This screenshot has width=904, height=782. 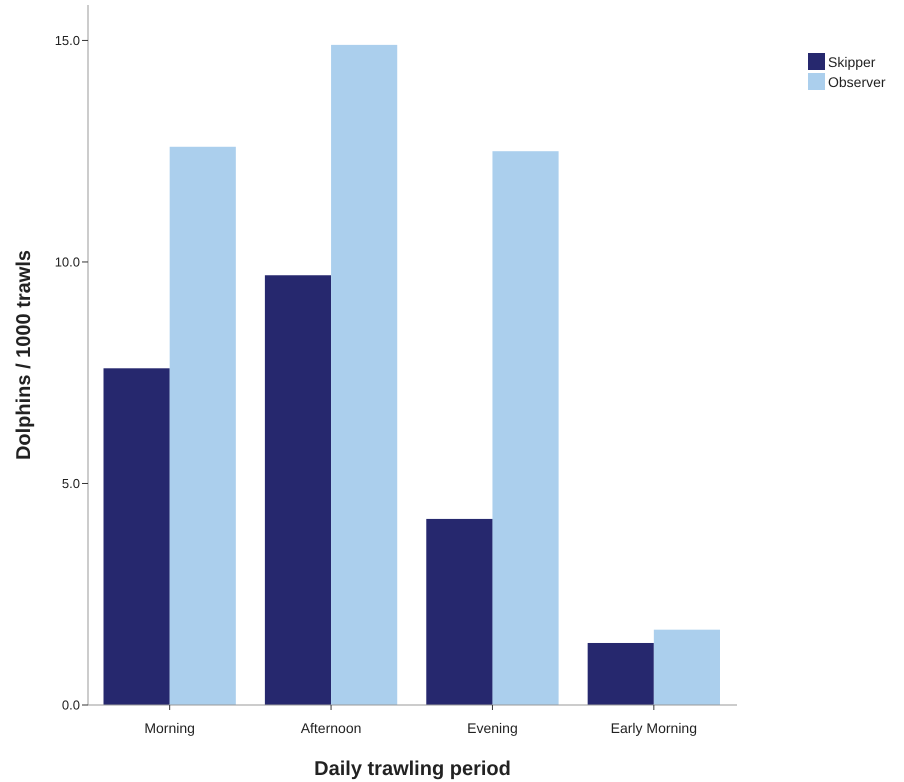 What do you see at coordinates (71, 484) in the screenshot?
I see `y-tick-label: 5.0` at bounding box center [71, 484].